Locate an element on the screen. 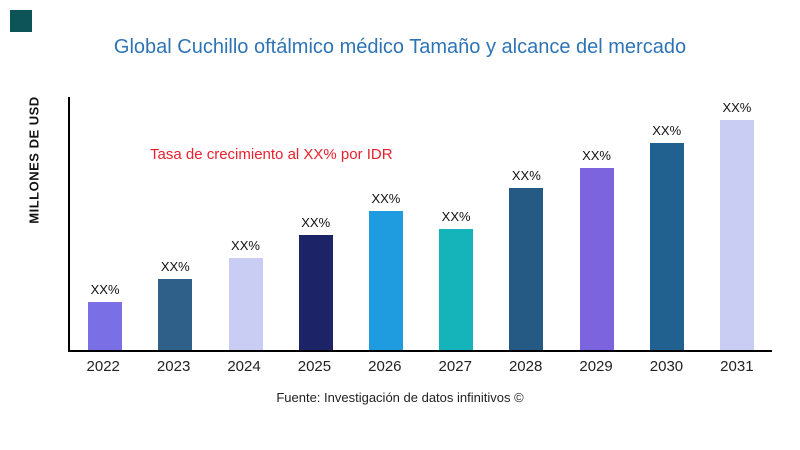 This screenshot has height=450, width=800. bar-2030 is located at coordinates (666, 246).